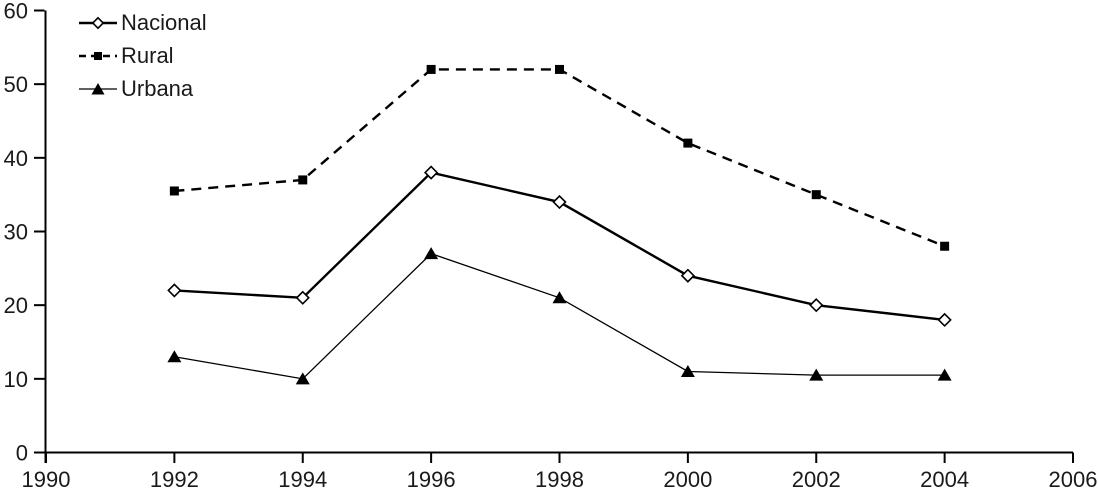 This screenshot has width=1098, height=494. What do you see at coordinates (944, 479) in the screenshot?
I see `x-tick-label: 2004` at bounding box center [944, 479].